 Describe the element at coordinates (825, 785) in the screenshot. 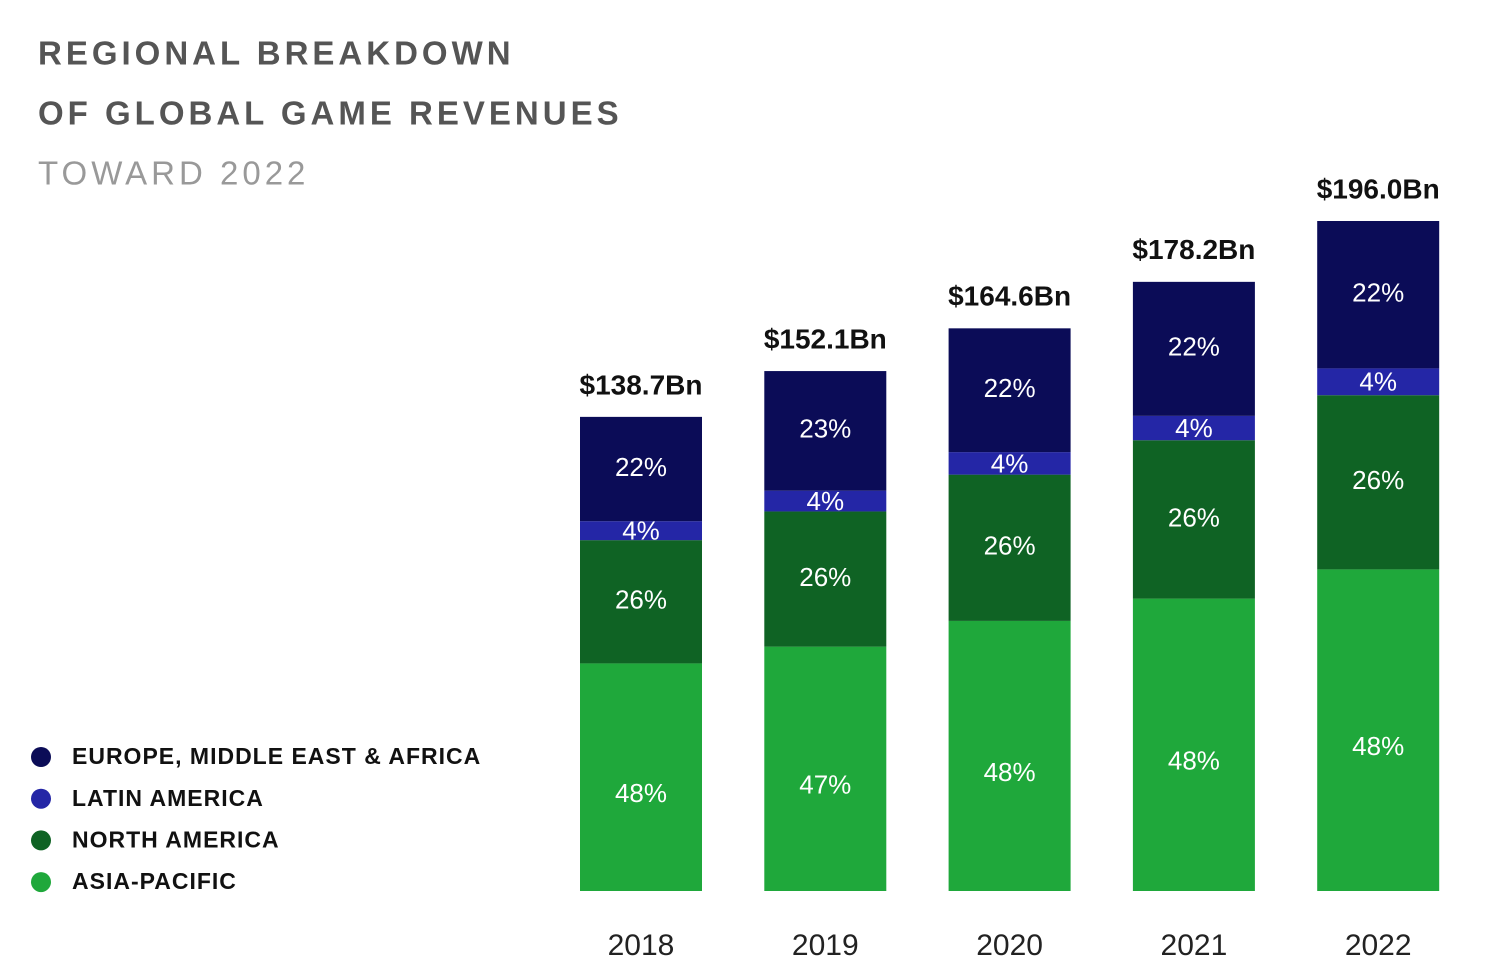

I see `segment-label: 47%` at that location.